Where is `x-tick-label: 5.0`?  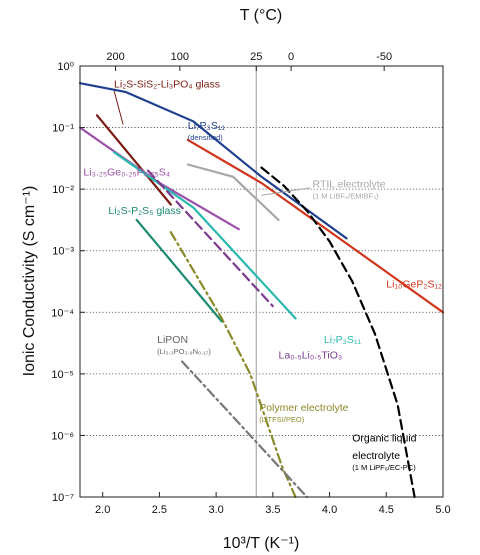 x-tick-label: 5.0 is located at coordinates (442, 510).